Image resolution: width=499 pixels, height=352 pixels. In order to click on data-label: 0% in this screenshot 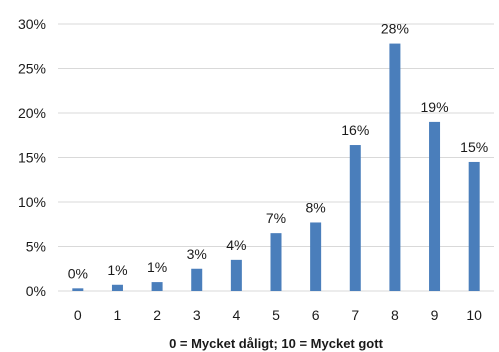, I will do `click(78, 273)`.